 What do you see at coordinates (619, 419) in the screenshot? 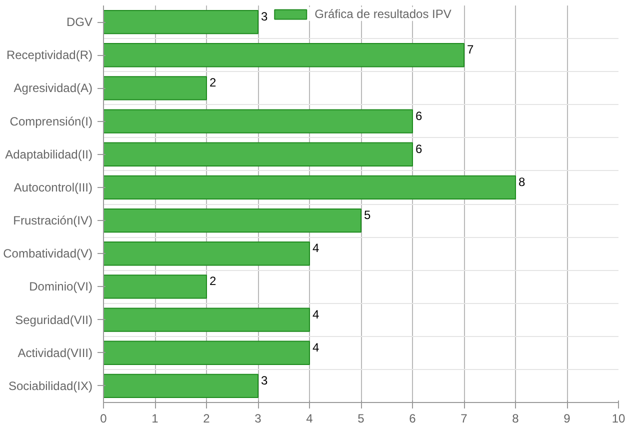
I see `x-tick-label: 10` at bounding box center [619, 419].